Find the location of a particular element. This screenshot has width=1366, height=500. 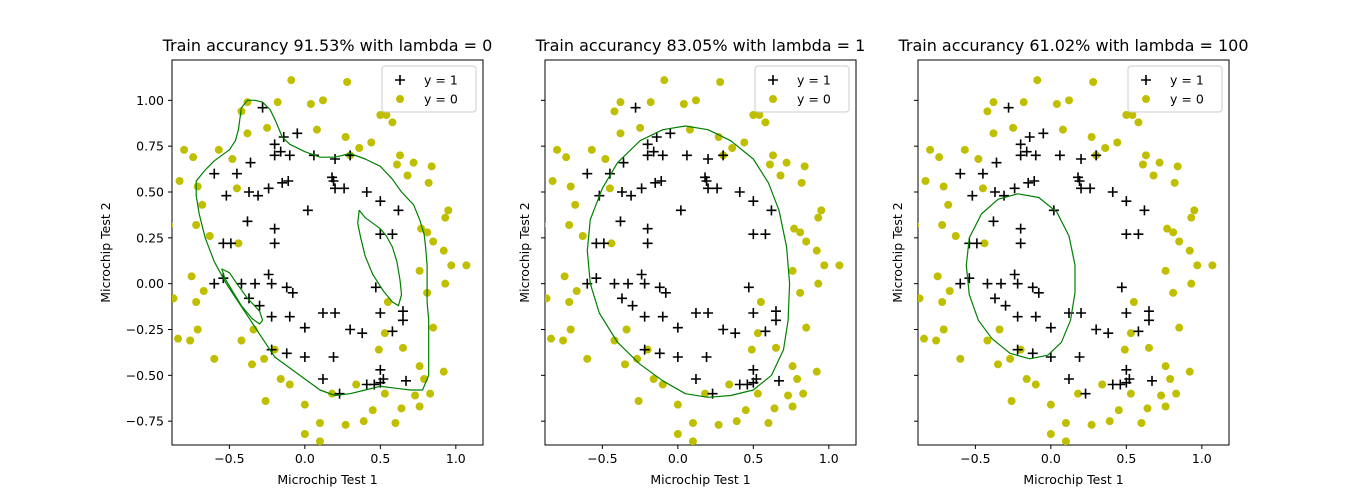

legend-label-positive: y = 1 is located at coordinates (441, 80).